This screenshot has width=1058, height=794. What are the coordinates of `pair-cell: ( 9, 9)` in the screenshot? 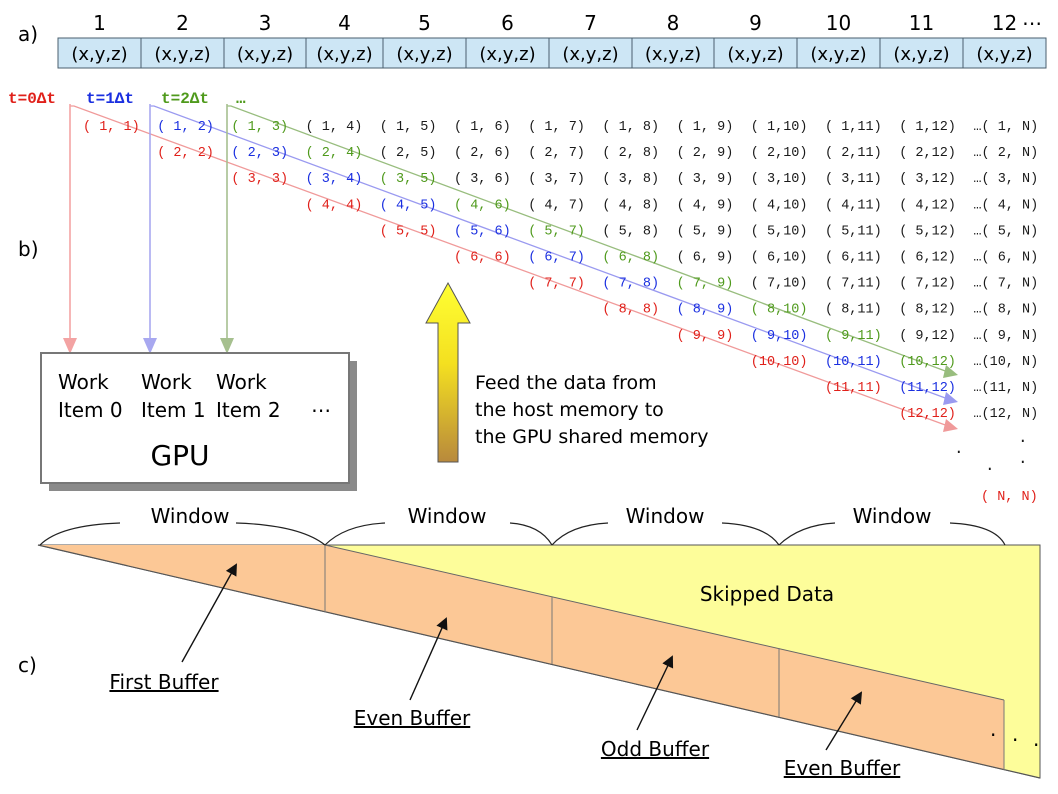 It's located at (705, 336).